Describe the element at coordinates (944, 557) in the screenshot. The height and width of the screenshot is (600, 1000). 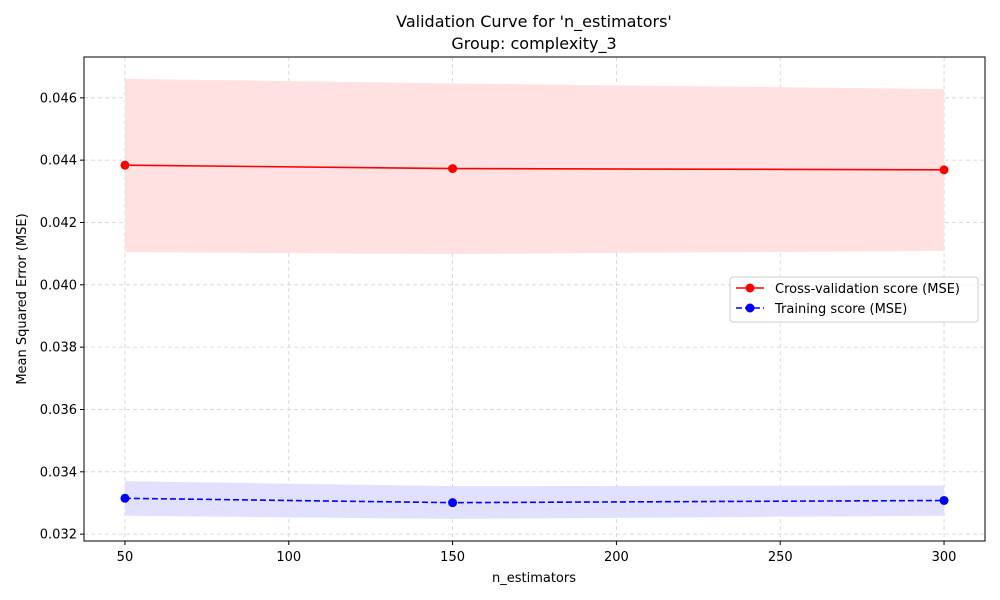
I see `x-tick-label: 300` at that location.